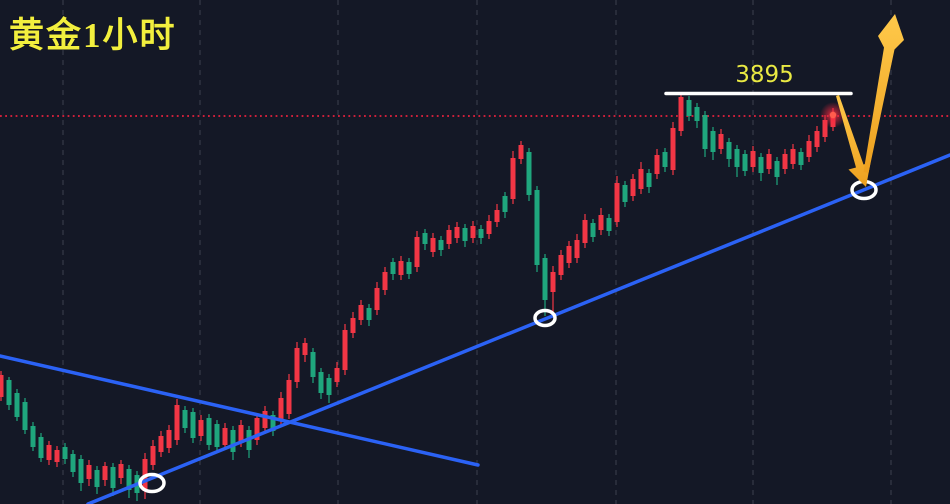  Describe the element at coordinates (853, 141) in the screenshot. I see `arrow-down-to-trendline` at that location.